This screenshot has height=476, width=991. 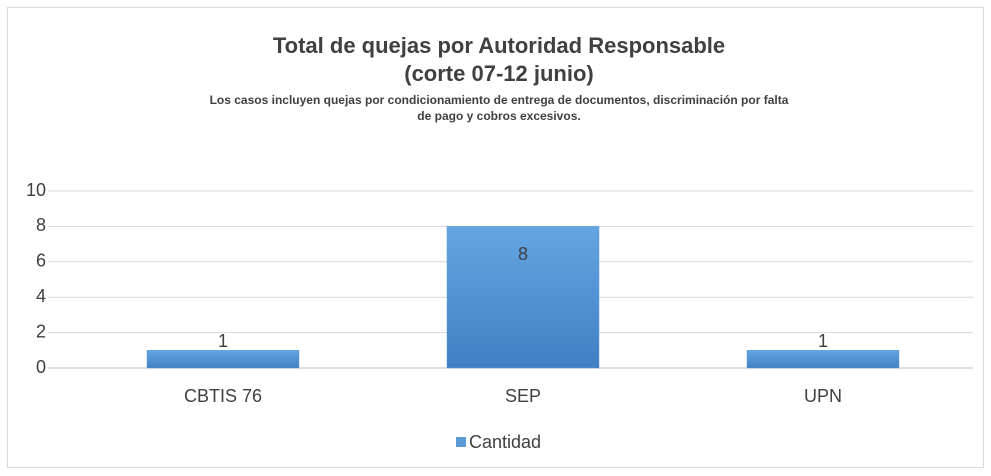 I want to click on chart-subtitle: de pago y cobros excesivos., so click(x=498, y=116).